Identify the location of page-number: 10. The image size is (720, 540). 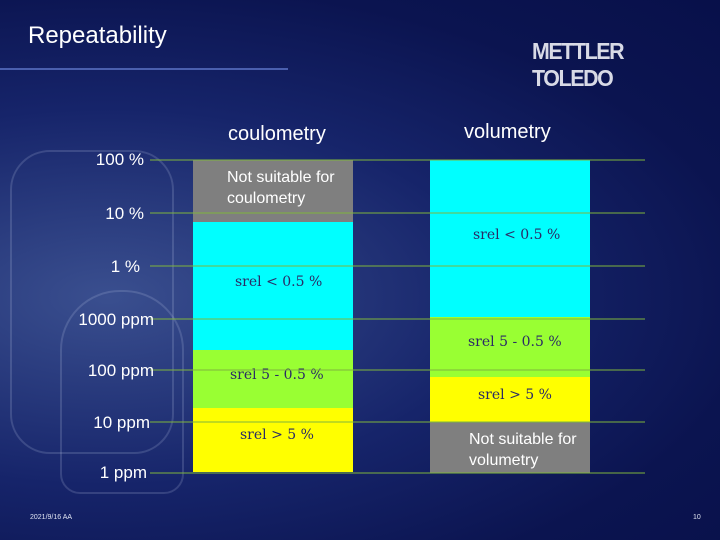
(697, 517).